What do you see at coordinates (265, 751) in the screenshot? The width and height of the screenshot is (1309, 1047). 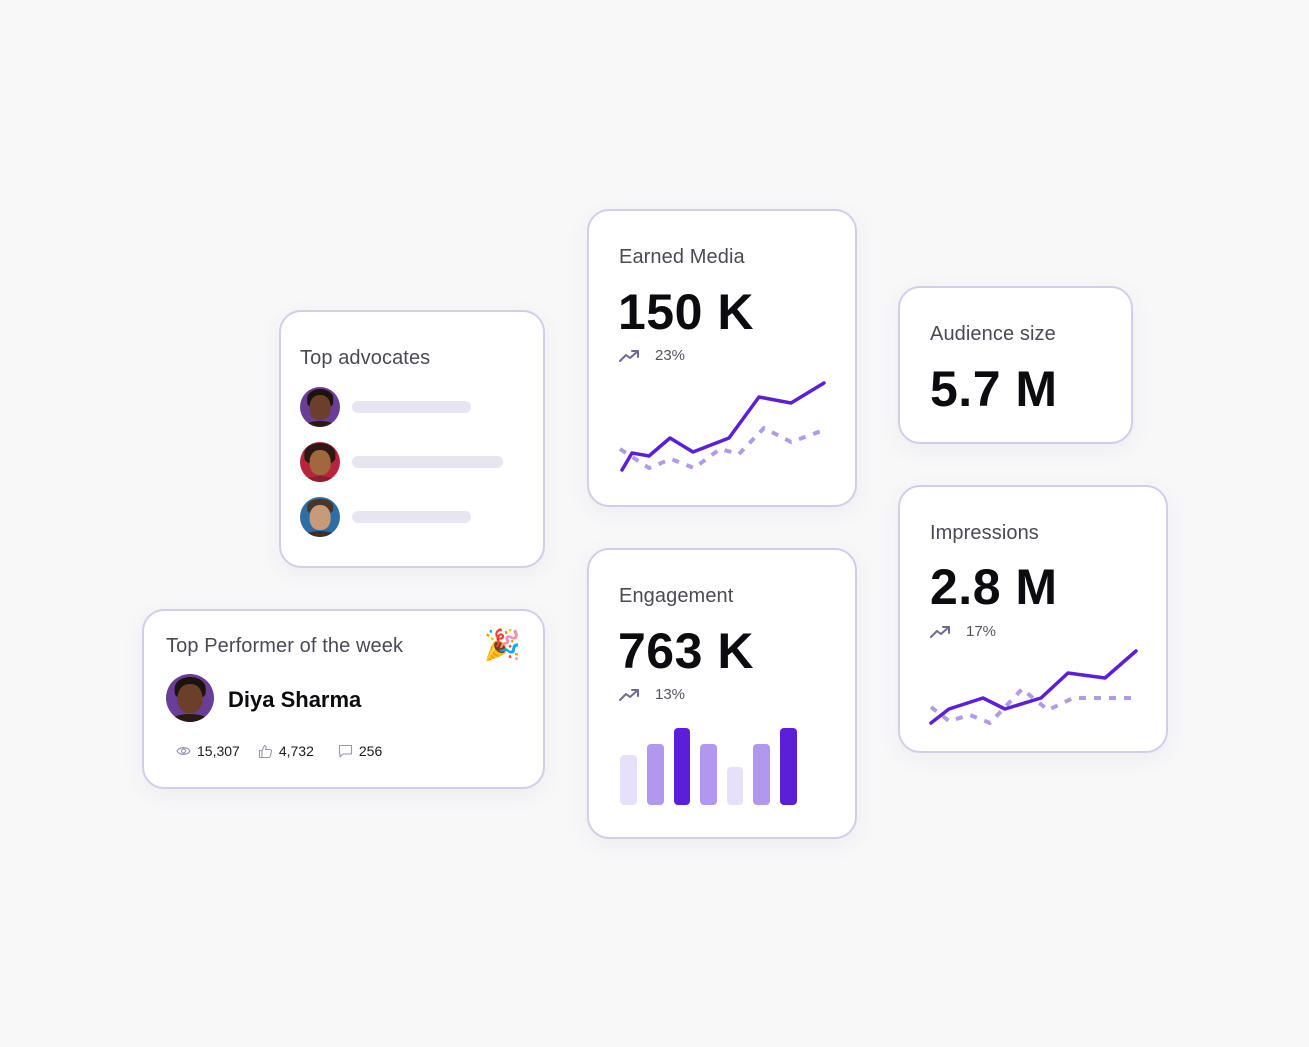 I see `thumbs-up-icon` at bounding box center [265, 751].